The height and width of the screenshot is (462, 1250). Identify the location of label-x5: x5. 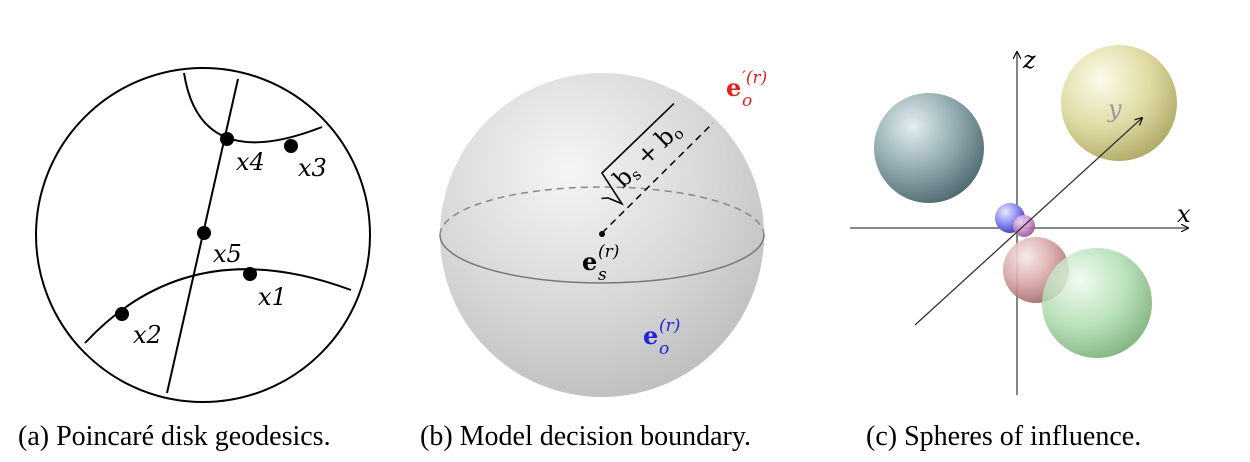
(227, 254).